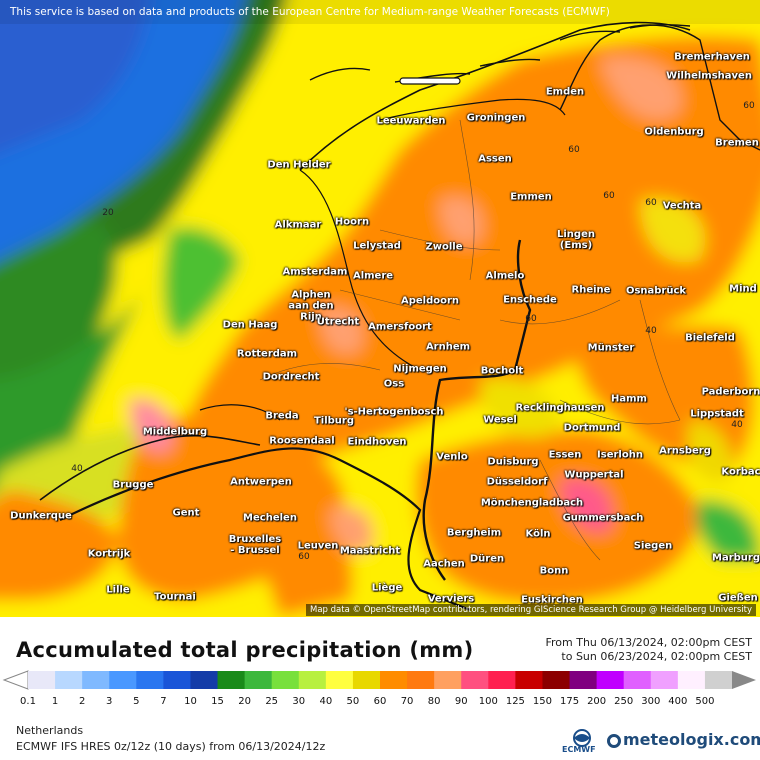 The height and width of the screenshot is (760, 760). I want to click on city-label: Roosendaal, so click(302, 441).